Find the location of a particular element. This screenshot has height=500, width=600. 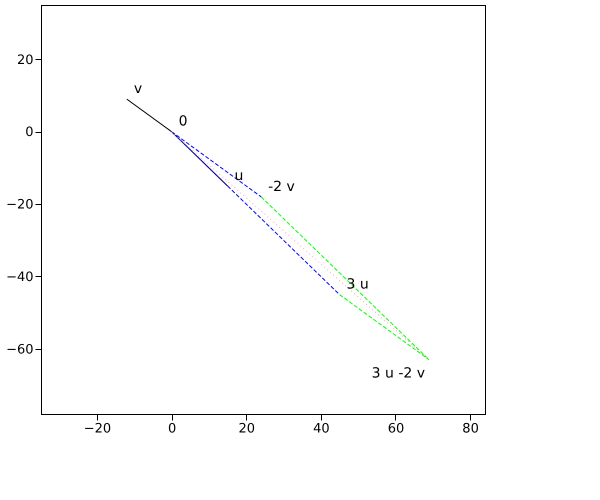

x-tick-label: 60 is located at coordinates (396, 429).